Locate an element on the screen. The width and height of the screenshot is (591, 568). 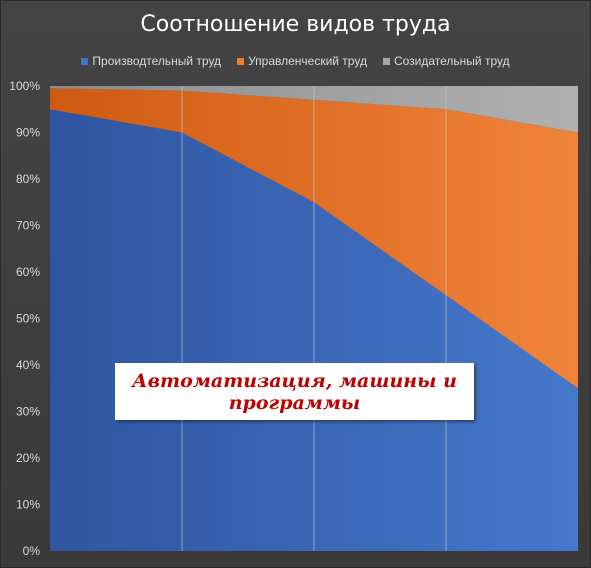
y-tick-label: 10% is located at coordinates (28, 505).